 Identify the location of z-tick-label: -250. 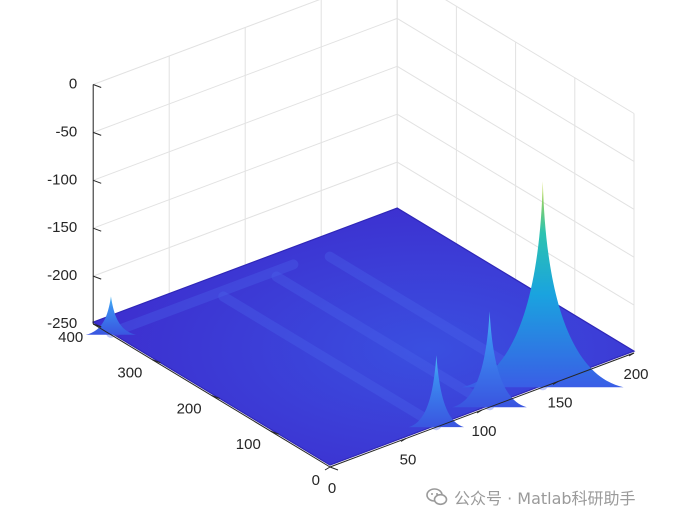
(62, 323).